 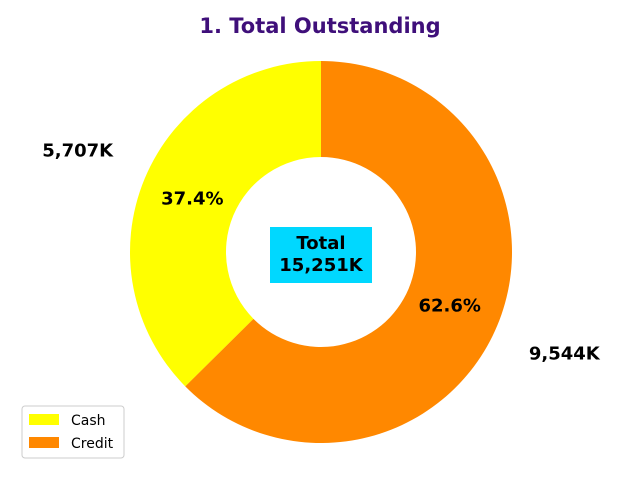 I want to click on percent-label-cash: 37.4%, so click(x=192, y=198).